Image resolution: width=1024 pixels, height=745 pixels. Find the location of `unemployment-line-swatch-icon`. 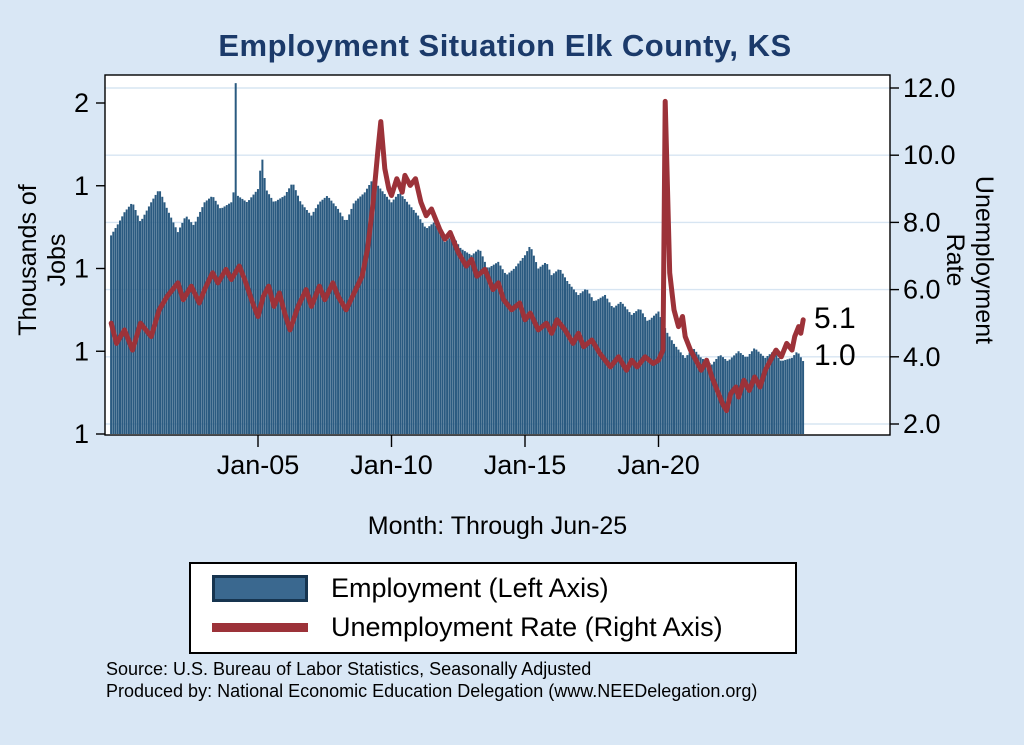

unemployment-line-swatch-icon is located at coordinates (260, 628).